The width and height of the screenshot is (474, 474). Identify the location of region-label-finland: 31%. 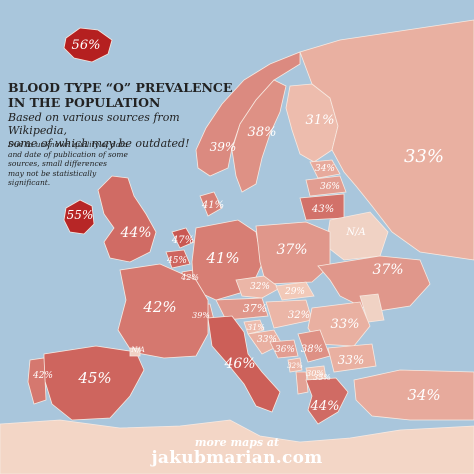
(320, 120).